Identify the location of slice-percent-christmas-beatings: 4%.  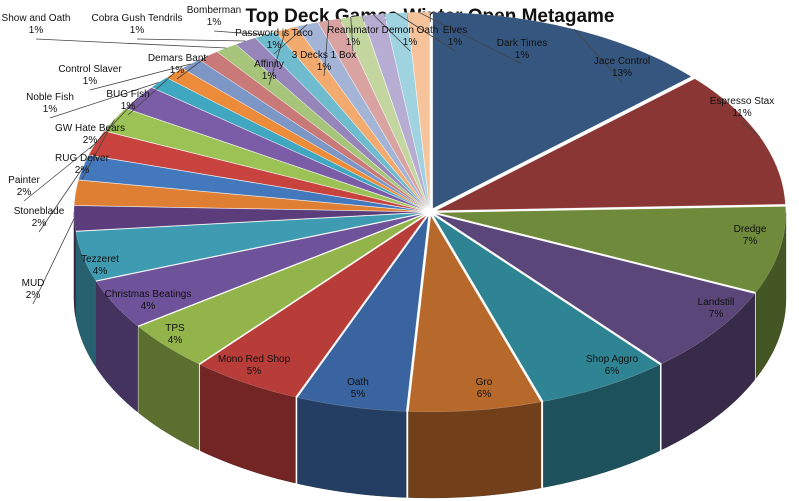
(148, 306).